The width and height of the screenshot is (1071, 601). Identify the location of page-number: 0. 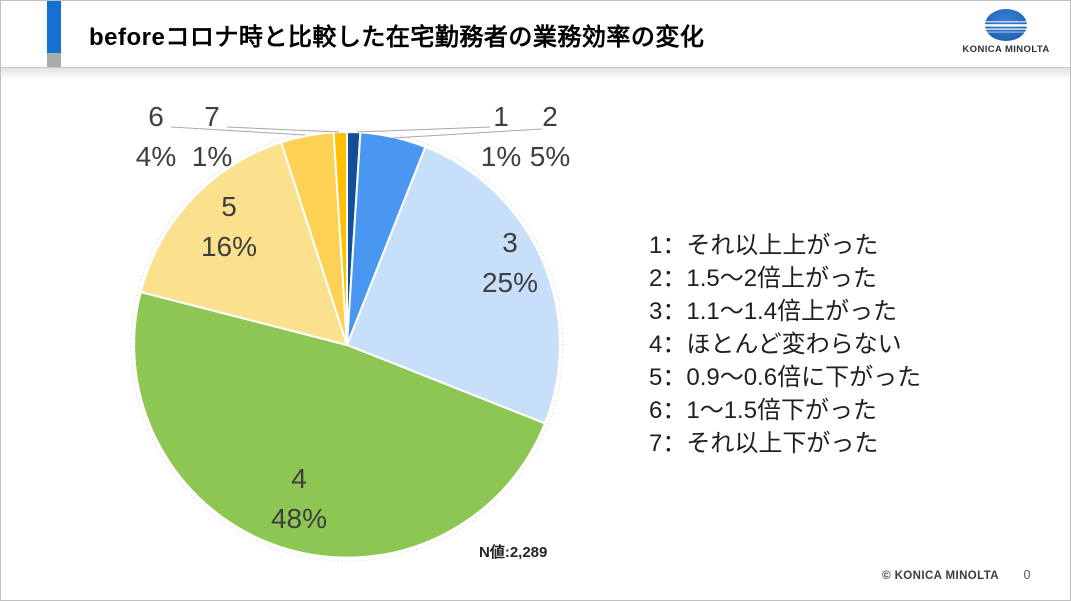
(1027, 575).